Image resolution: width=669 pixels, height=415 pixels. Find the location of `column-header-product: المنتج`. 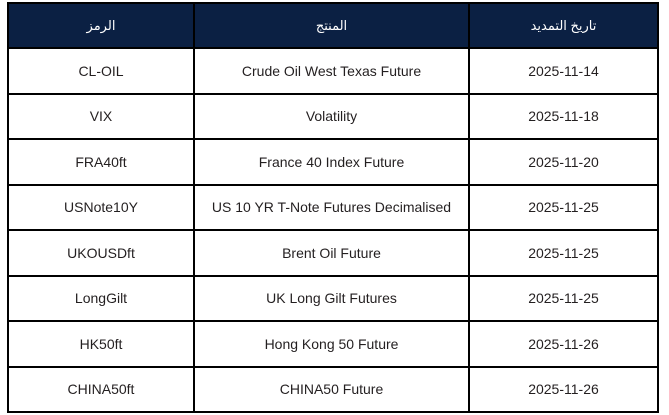

column-header-product: المنتج is located at coordinates (331, 25).